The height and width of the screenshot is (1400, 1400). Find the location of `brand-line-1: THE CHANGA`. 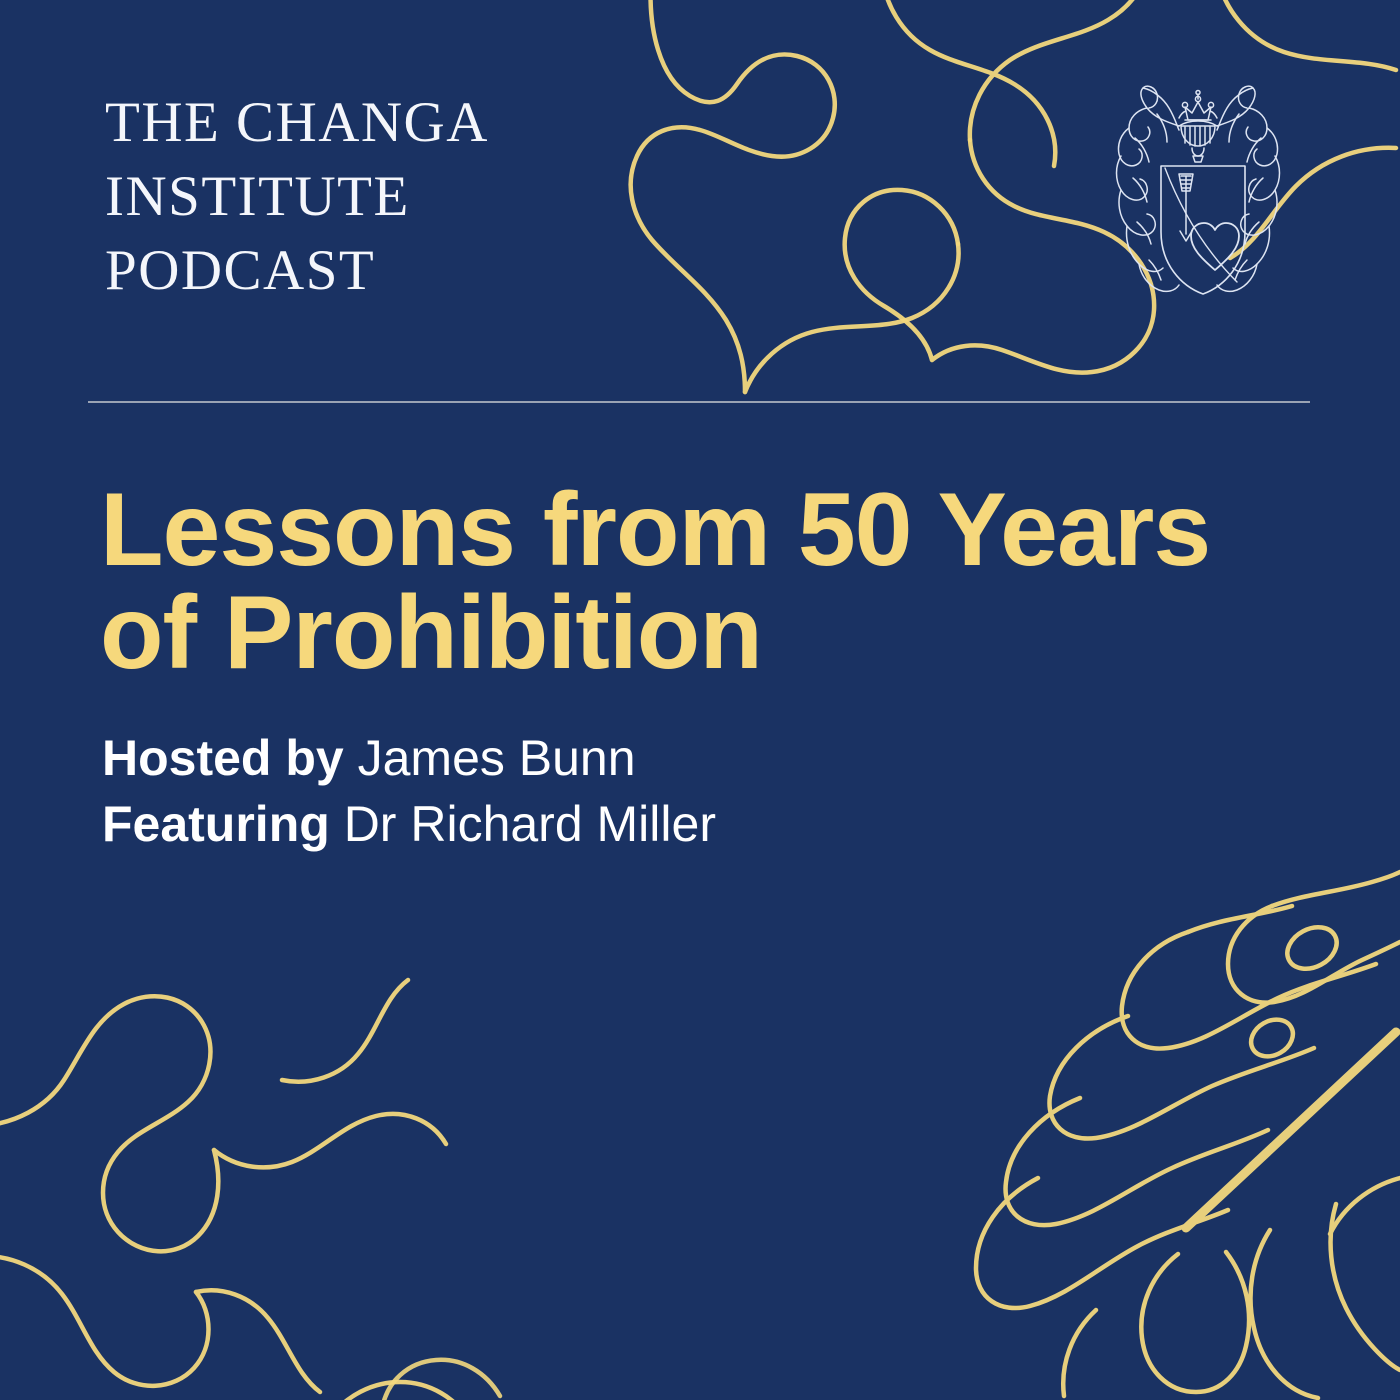

brand-line-1: THE CHANGA is located at coordinates (297, 122).